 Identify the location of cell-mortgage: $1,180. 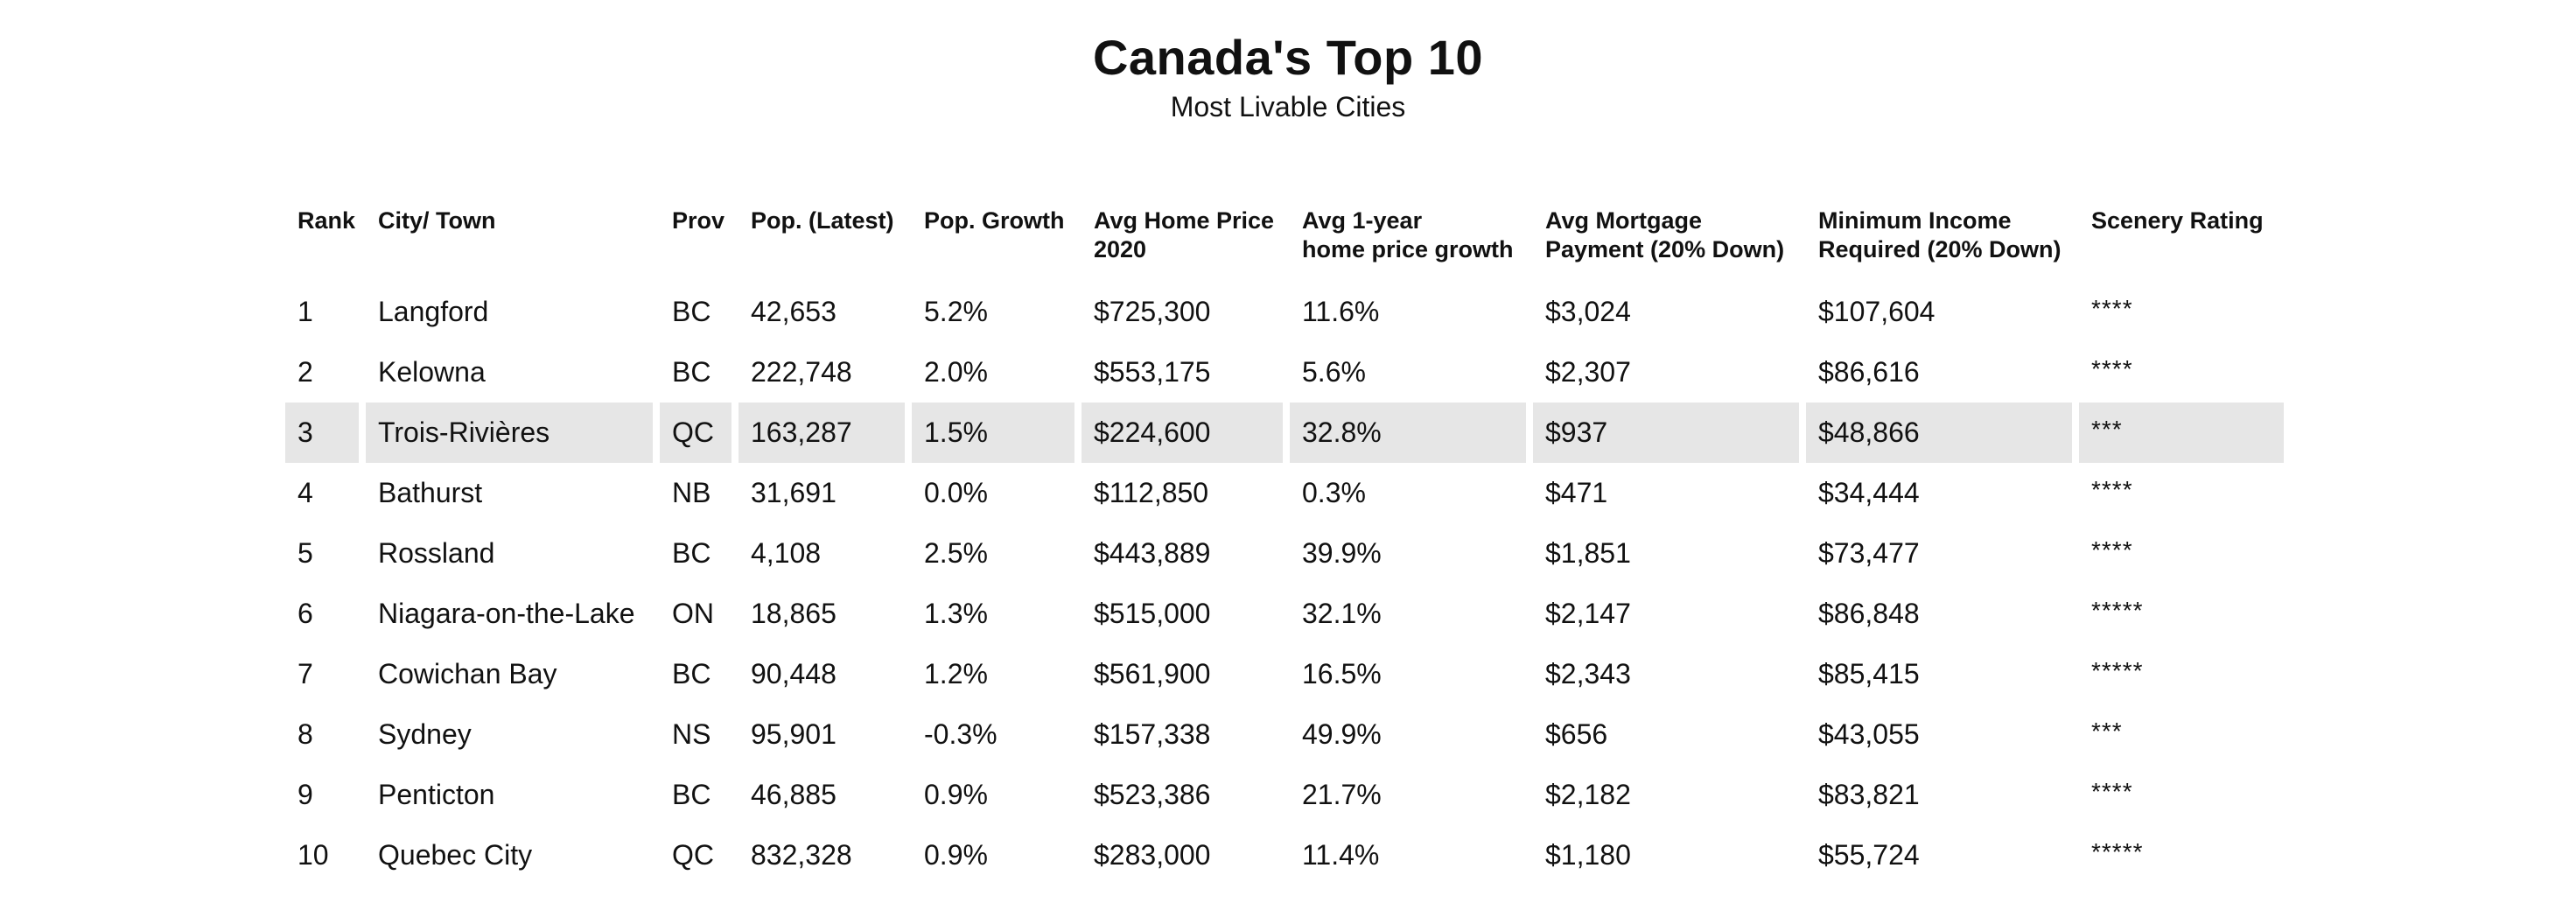
(1588, 855).